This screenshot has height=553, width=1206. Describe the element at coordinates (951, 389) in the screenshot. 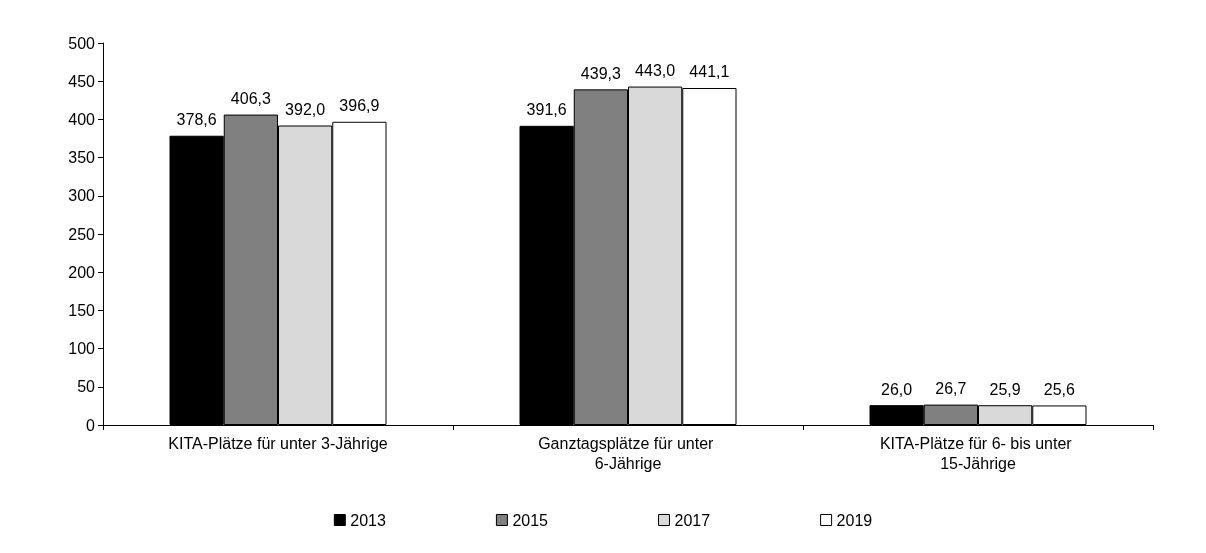

I see `data-label: 26,7` at that location.